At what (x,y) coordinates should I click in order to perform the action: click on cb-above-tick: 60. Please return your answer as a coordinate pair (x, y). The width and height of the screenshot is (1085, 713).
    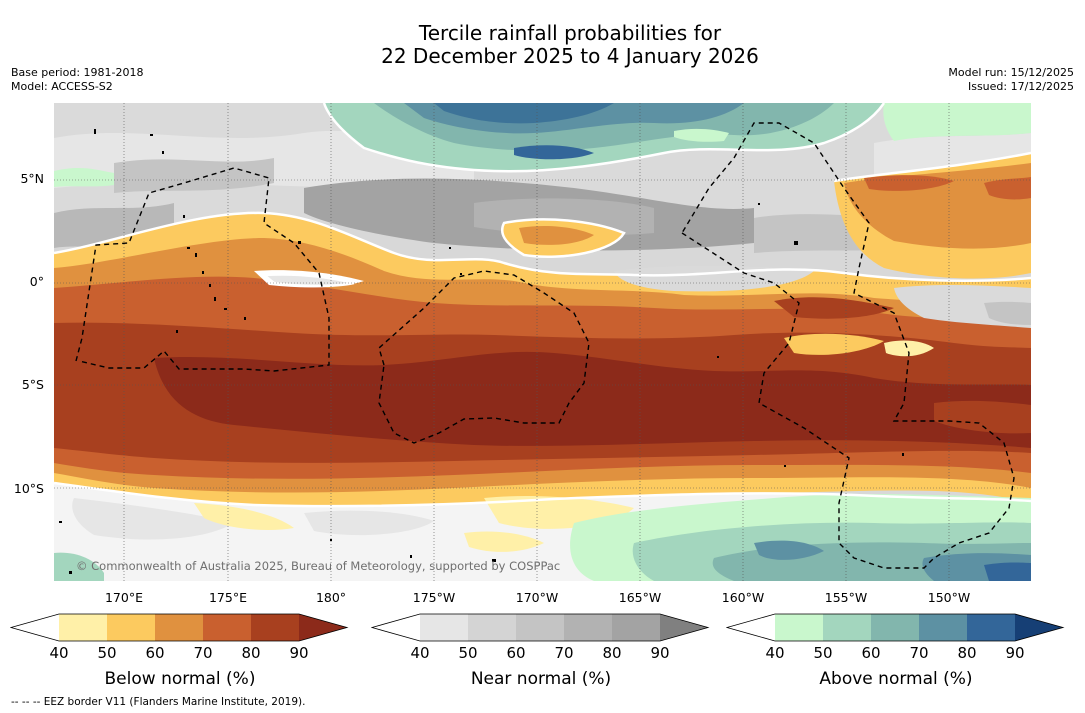
    Looking at the image, I should click on (871, 653).